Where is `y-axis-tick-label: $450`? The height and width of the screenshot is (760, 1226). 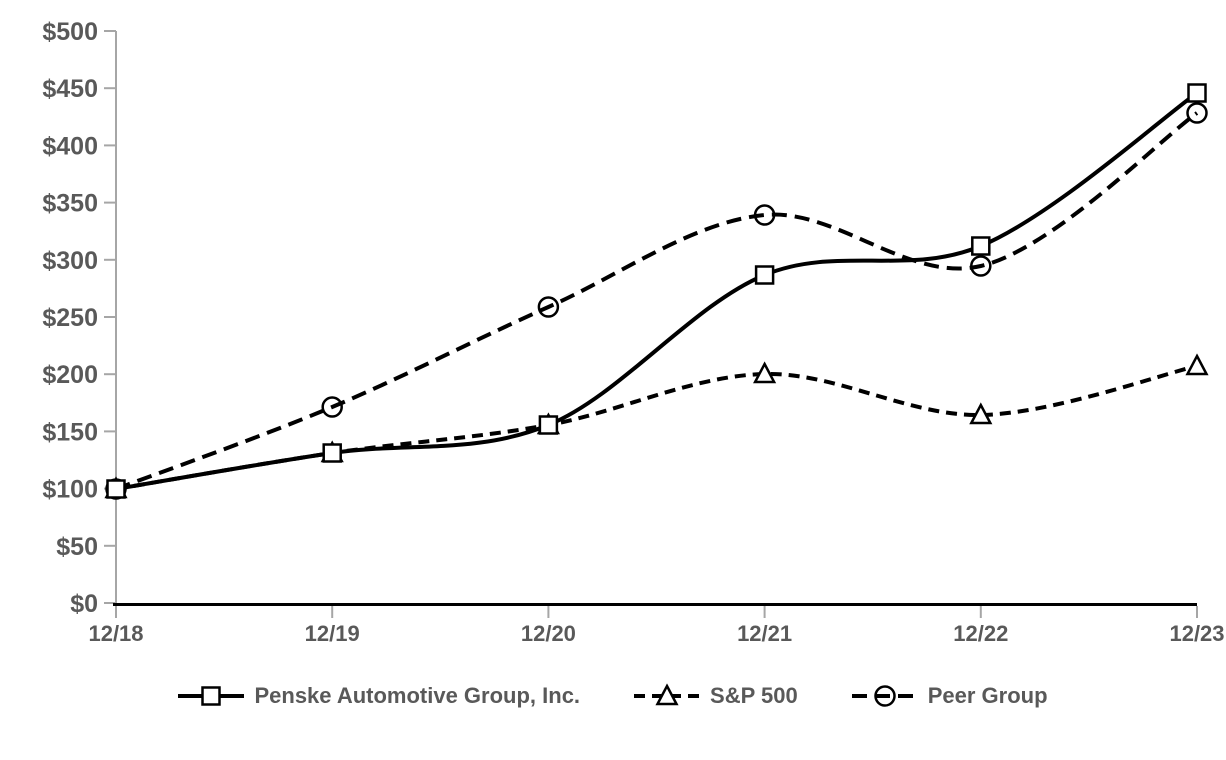
y-axis-tick-label: $450 is located at coordinates (70, 89).